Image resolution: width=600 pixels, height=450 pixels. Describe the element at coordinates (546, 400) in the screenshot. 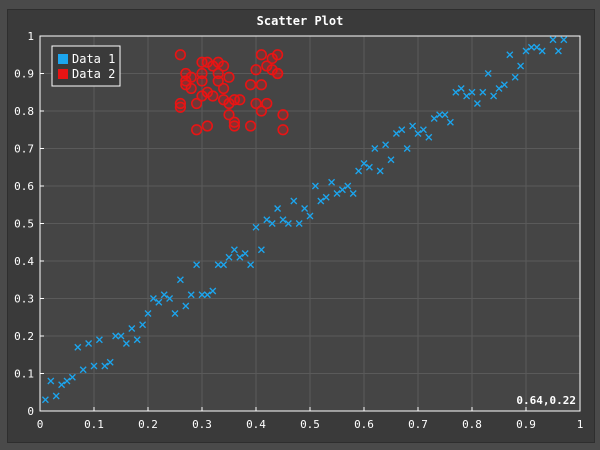

I see `coordinate-readout: 0.64,0.22` at that location.